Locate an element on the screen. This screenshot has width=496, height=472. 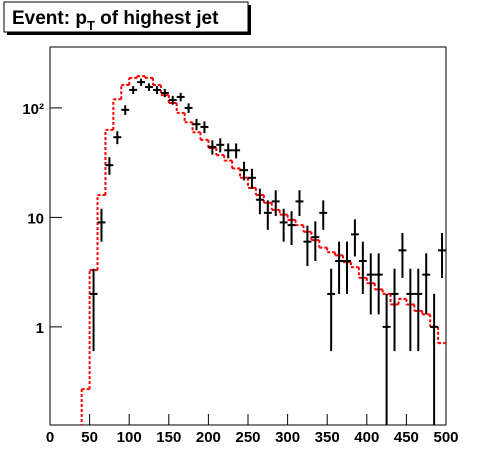
x-tick-label: 400 is located at coordinates (366, 437).